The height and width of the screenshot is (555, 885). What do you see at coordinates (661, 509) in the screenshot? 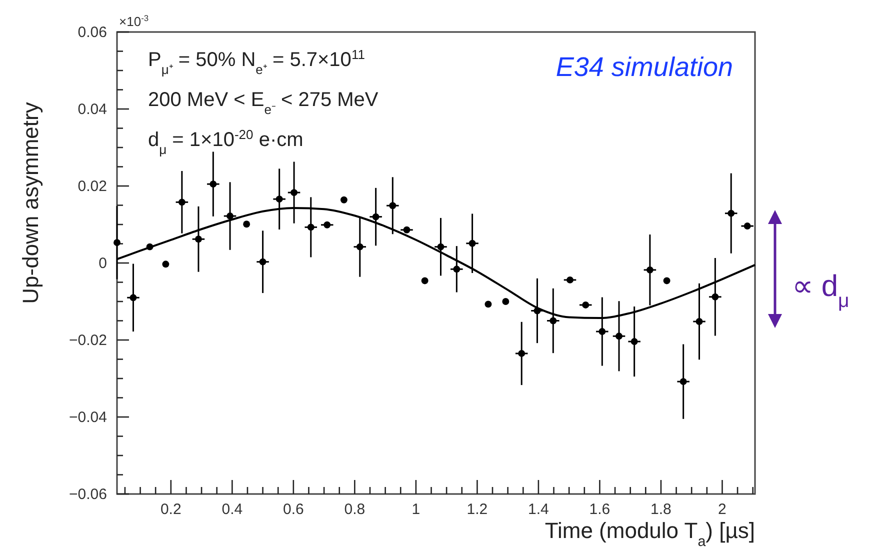
I see `x-tick-label: 1.8` at bounding box center [661, 509].